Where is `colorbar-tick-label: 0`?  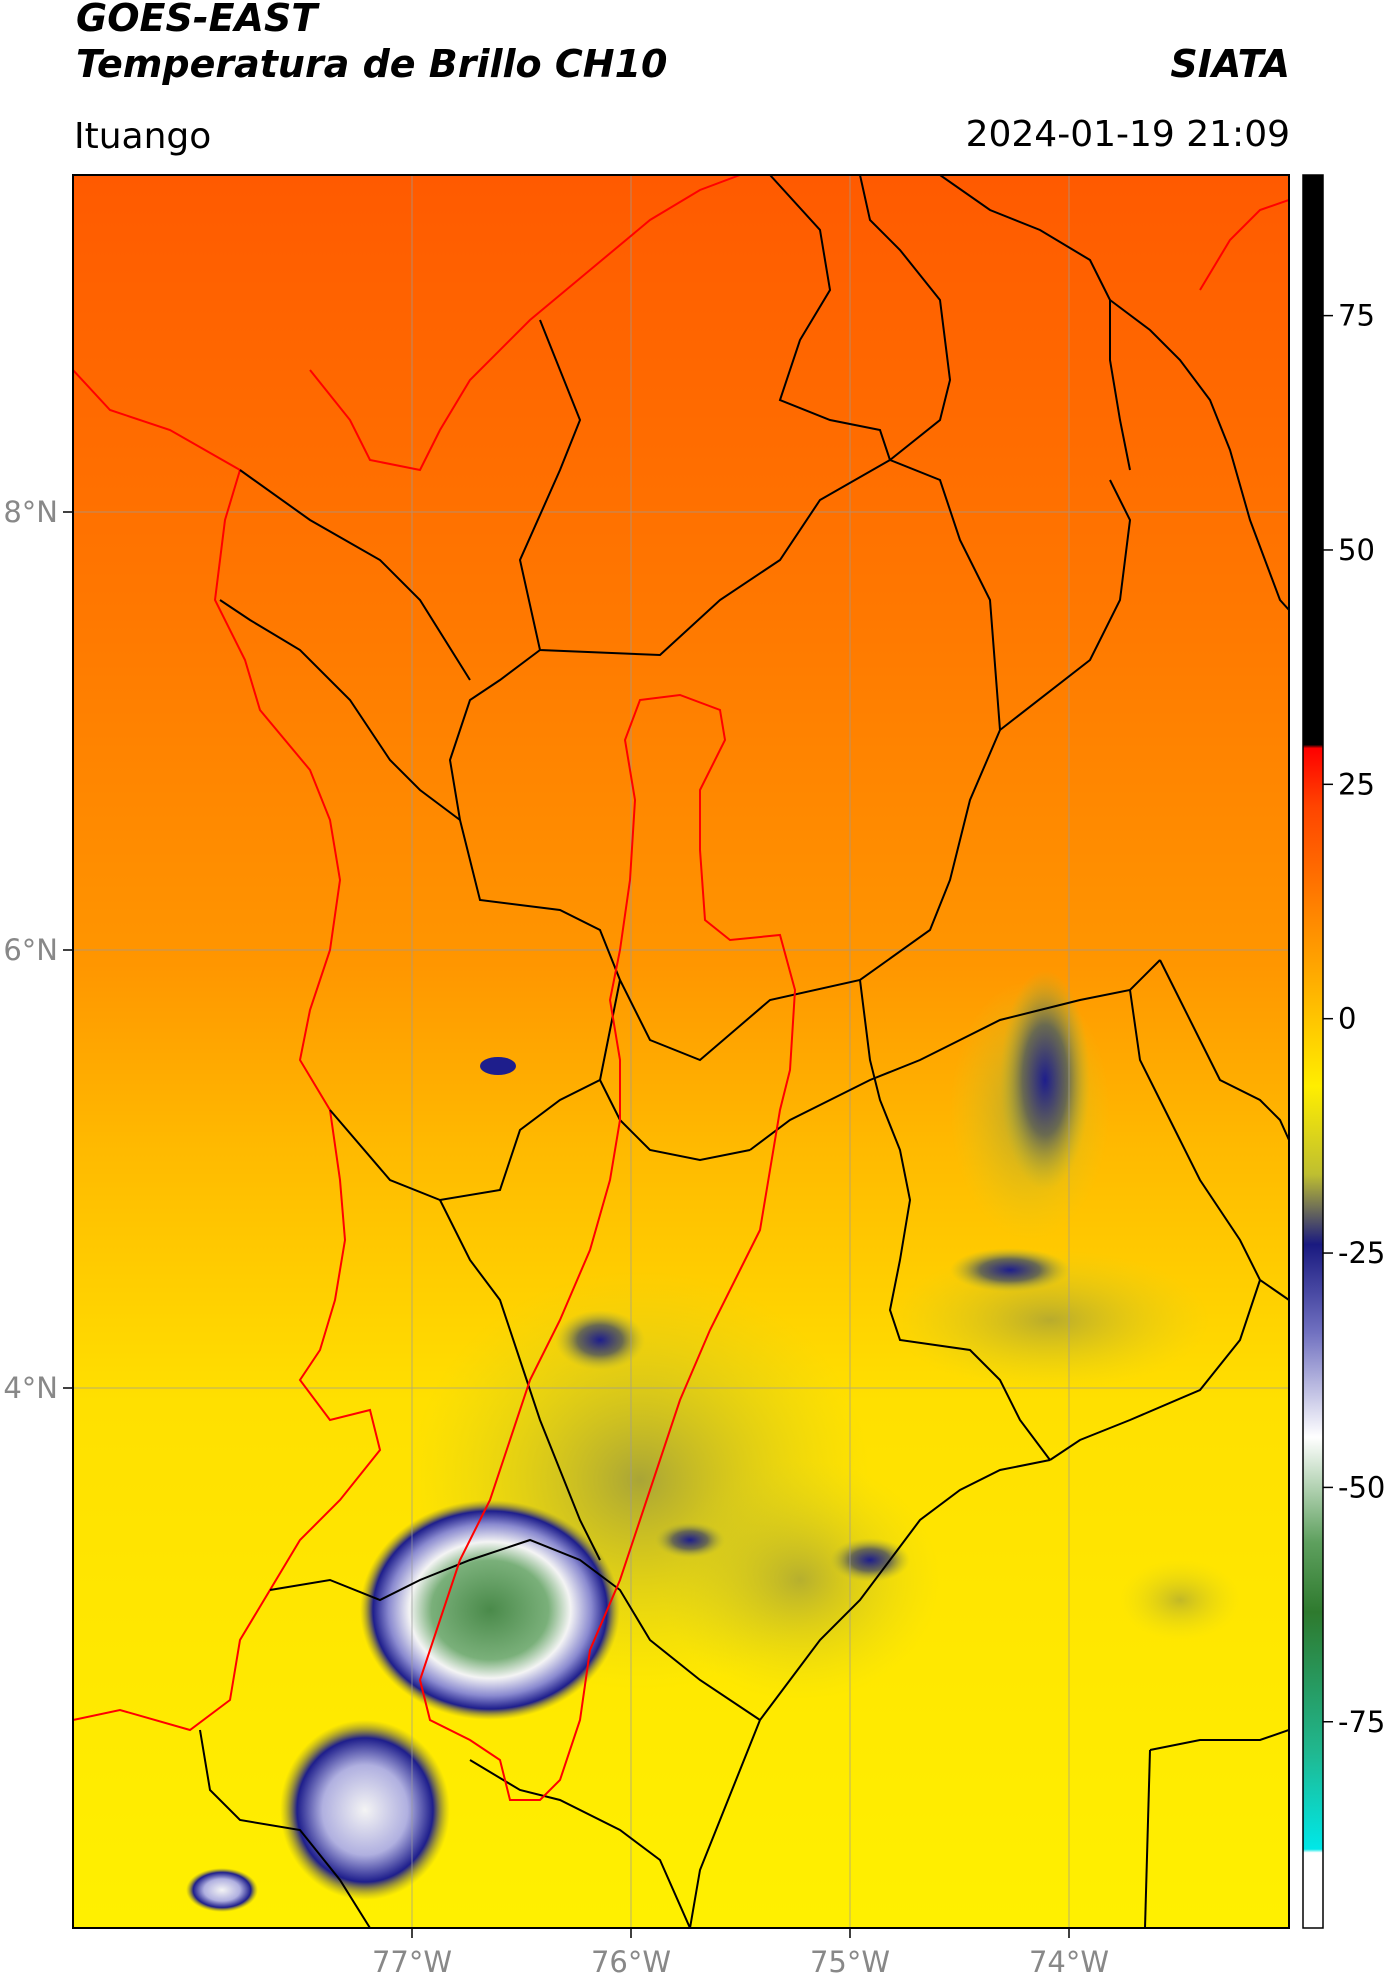
colorbar-tick-label: 0 is located at coordinates (1347, 1019).